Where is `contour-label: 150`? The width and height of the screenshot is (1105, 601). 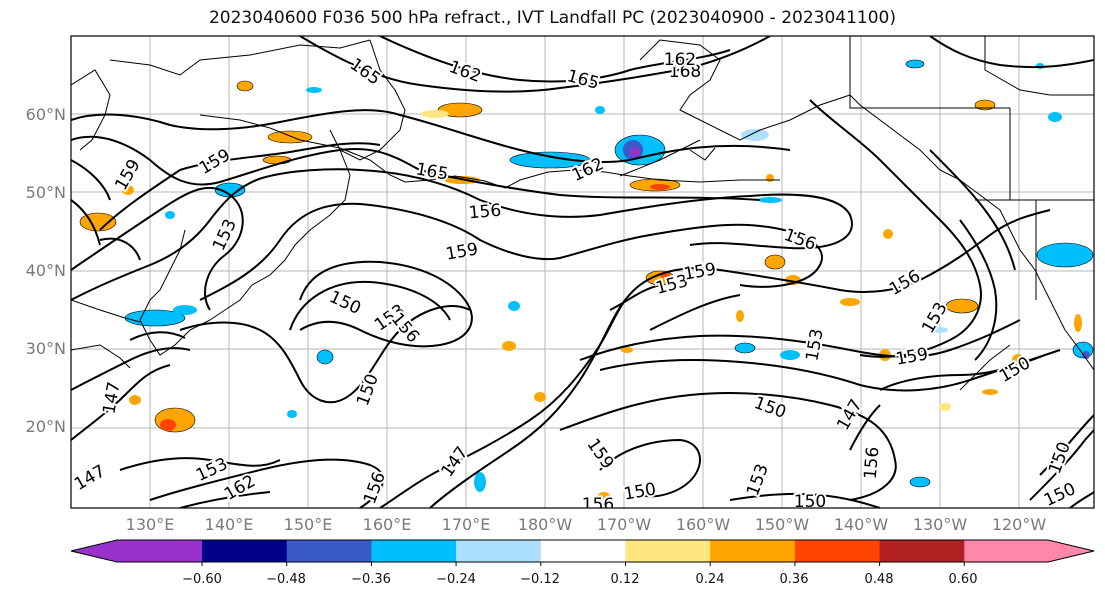
contour-label: 150 is located at coordinates (810, 502).